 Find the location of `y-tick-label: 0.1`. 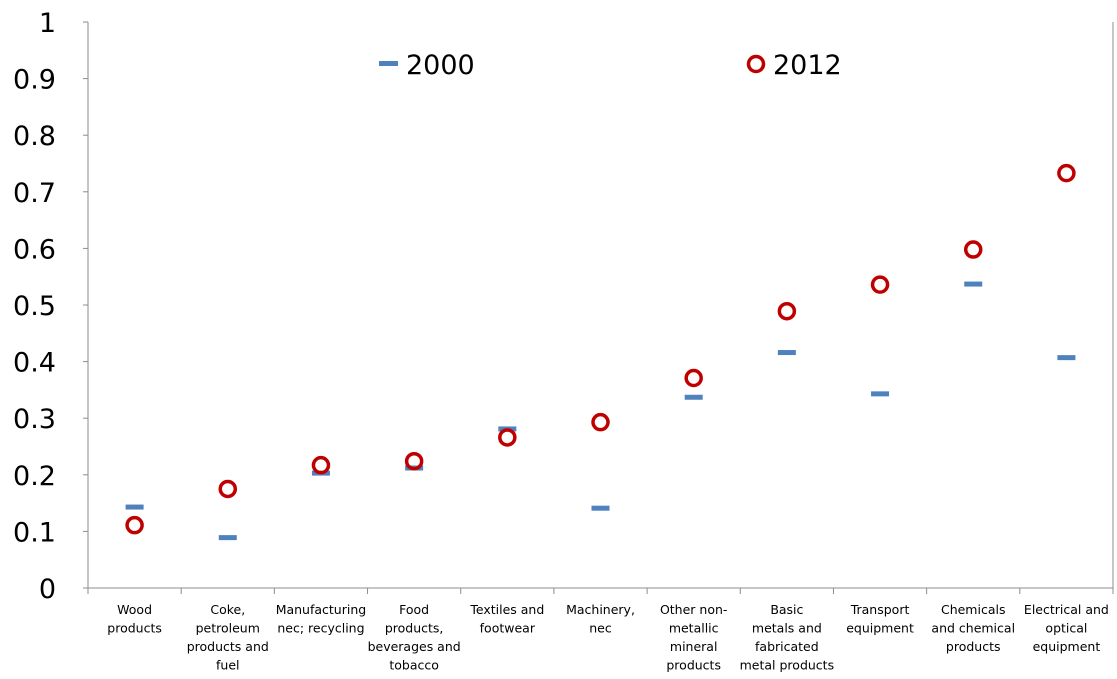

y-tick-label: 0.1 is located at coordinates (34, 532).